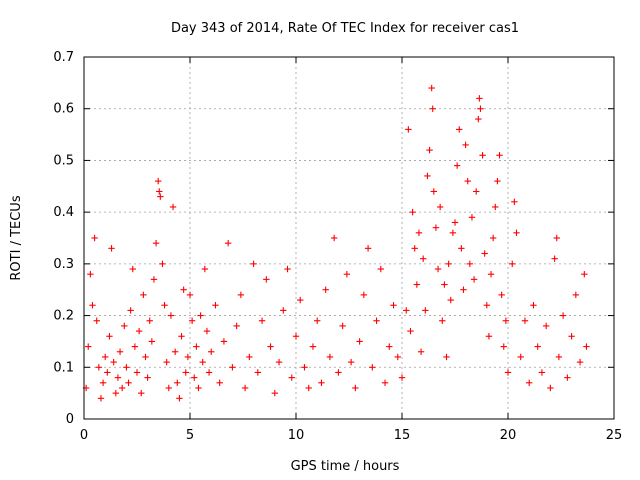 This screenshot has width=640, height=480. Describe the element at coordinates (63, 264) in the screenshot. I see `y-tick-label: 0.3` at that location.